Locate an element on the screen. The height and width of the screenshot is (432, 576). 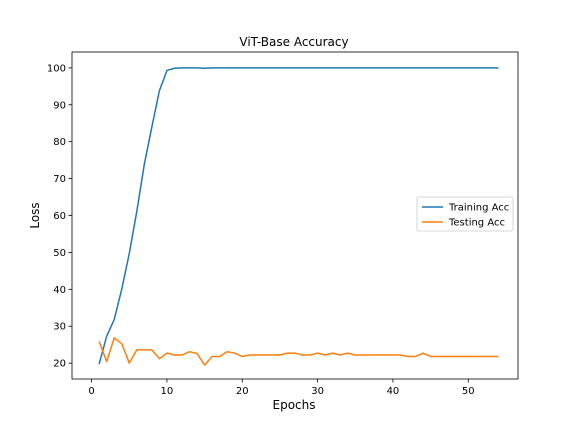
legend: Training Acc Testing Acc is located at coordinates (465, 214).